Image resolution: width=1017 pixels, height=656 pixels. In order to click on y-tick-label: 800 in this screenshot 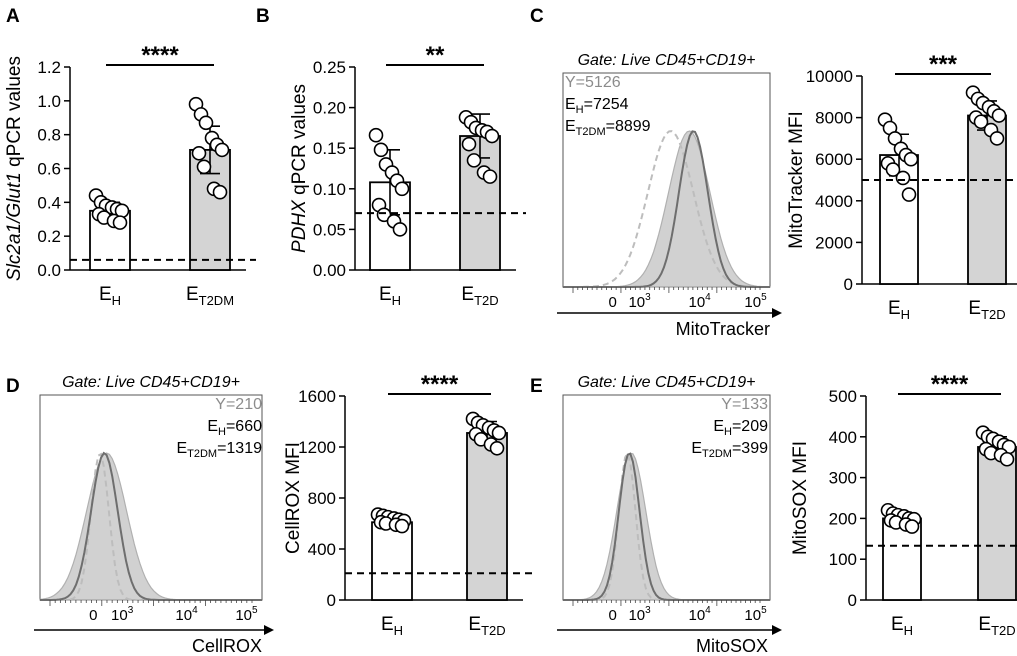, I will do `click(322, 498)`.